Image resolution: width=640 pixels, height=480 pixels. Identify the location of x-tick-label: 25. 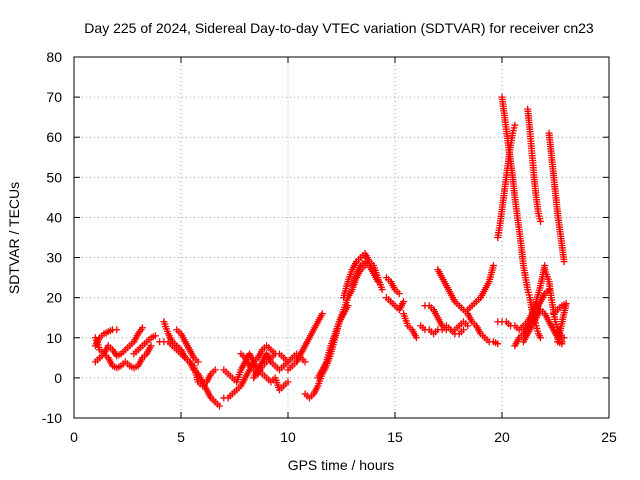
(609, 437).